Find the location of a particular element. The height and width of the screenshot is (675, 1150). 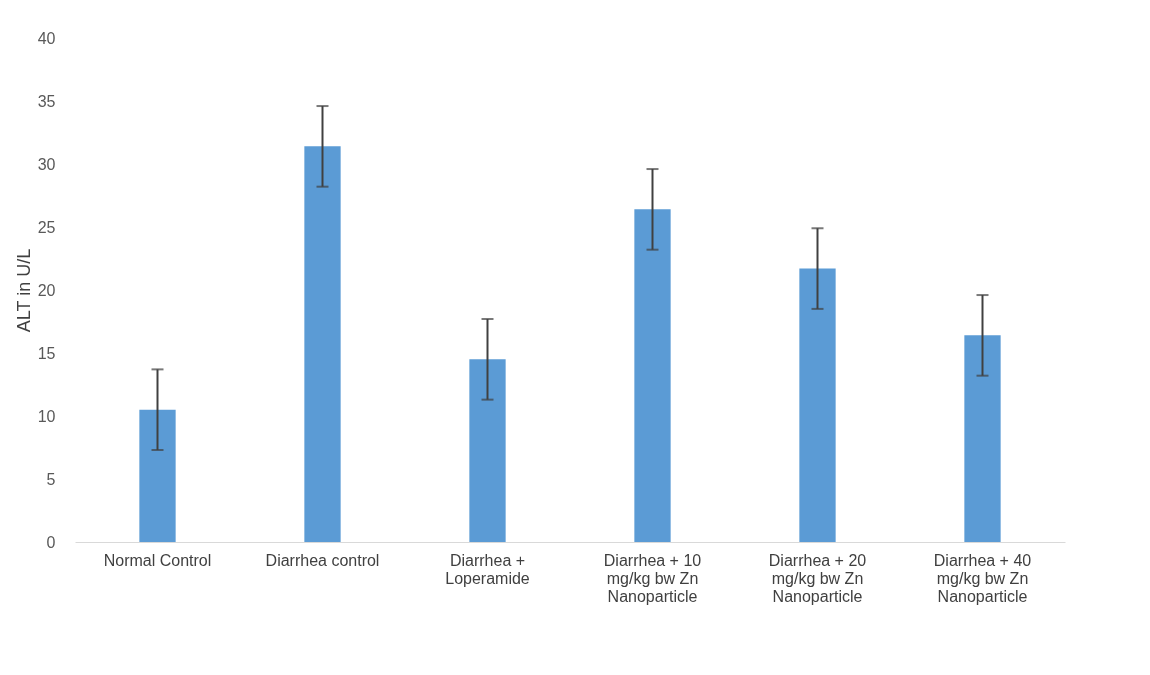

y-tick-label: 40 is located at coordinates (46, 38).